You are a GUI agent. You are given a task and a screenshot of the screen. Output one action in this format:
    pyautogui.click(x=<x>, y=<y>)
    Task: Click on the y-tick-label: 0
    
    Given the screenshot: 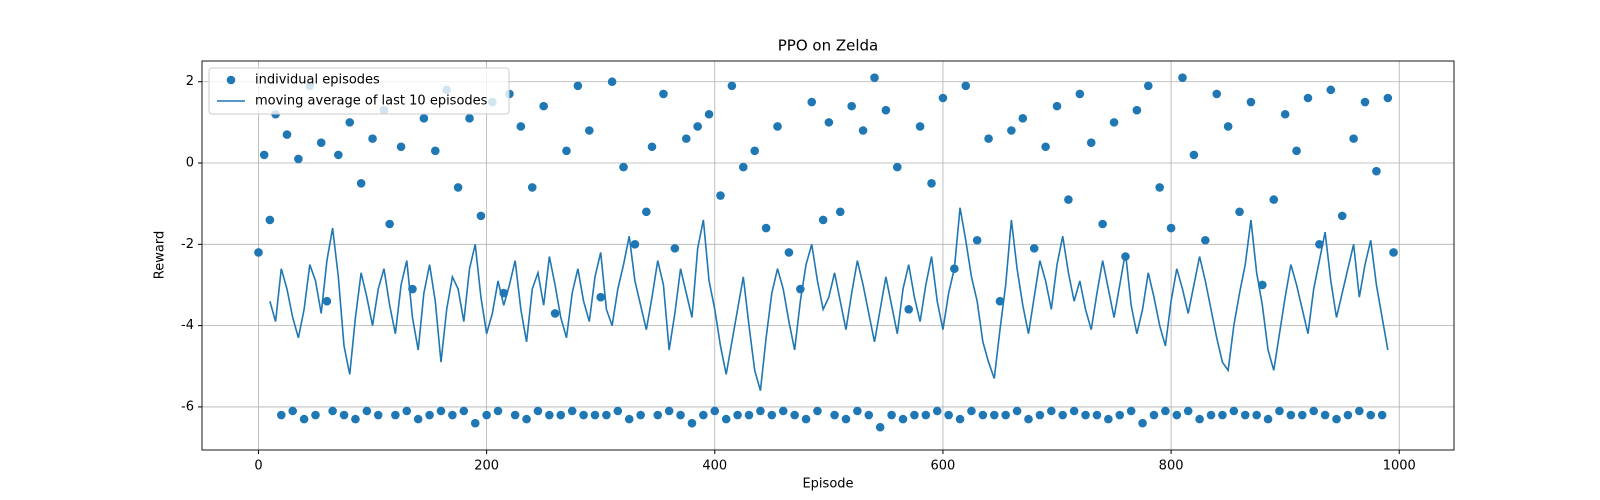 What is the action you would take?
    pyautogui.click(x=190, y=163)
    